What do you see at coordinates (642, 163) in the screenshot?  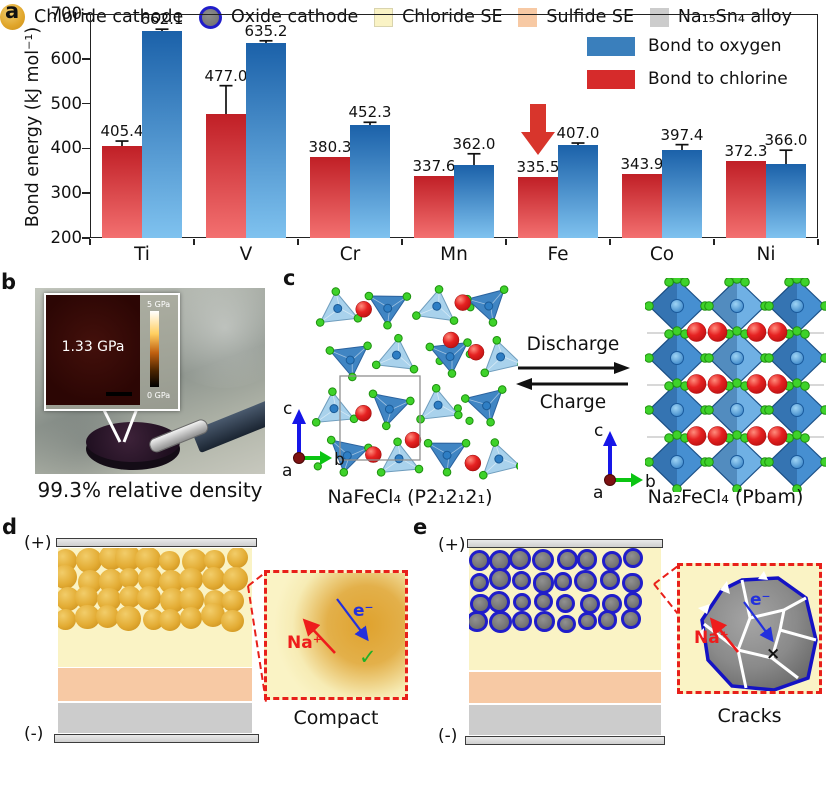 I see `value-label: 343.9` at bounding box center [642, 163].